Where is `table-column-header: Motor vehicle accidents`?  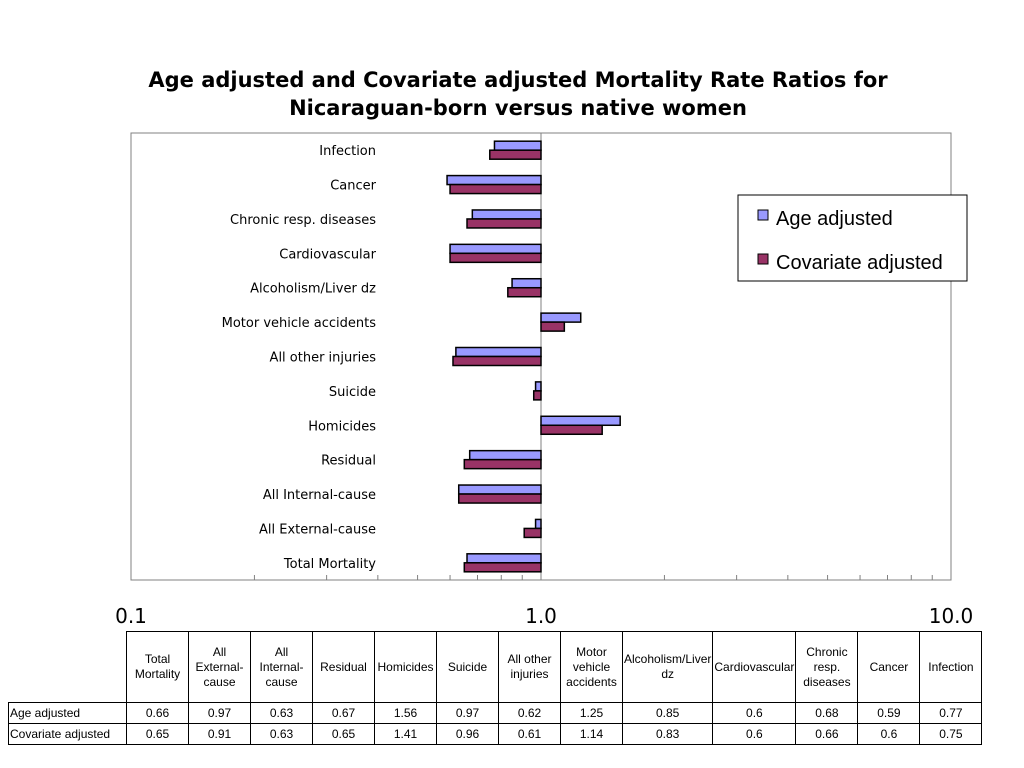
table-column-header: Motor vehicle accidents is located at coordinates (591, 667).